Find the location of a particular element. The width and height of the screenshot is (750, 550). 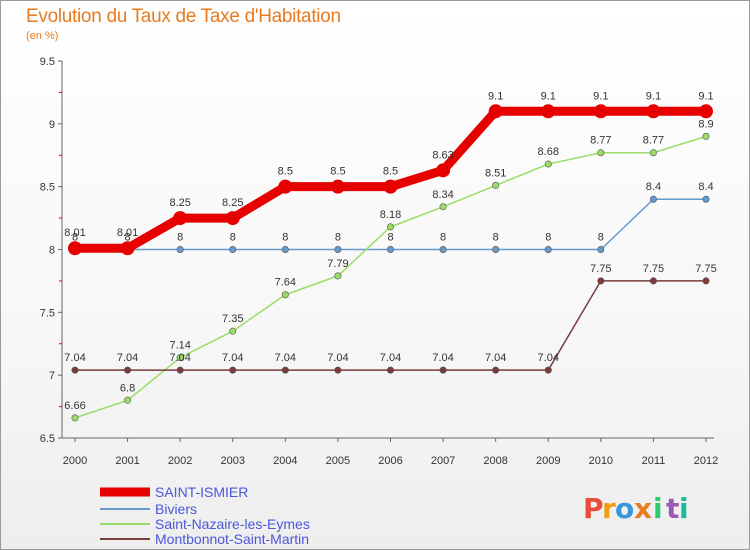

logo-letter: r is located at coordinates (609, 508).